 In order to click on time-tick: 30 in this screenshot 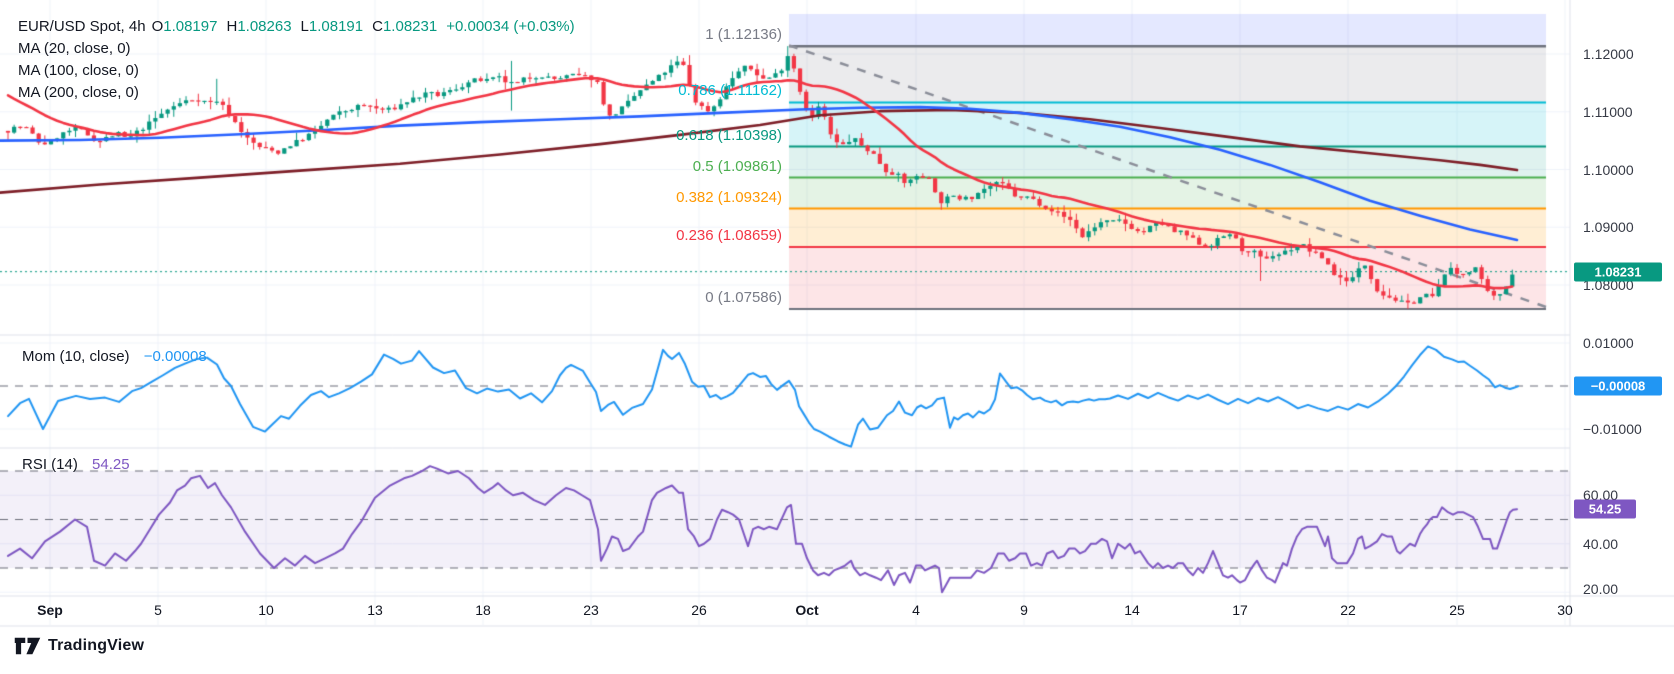, I will do `click(1565, 610)`.